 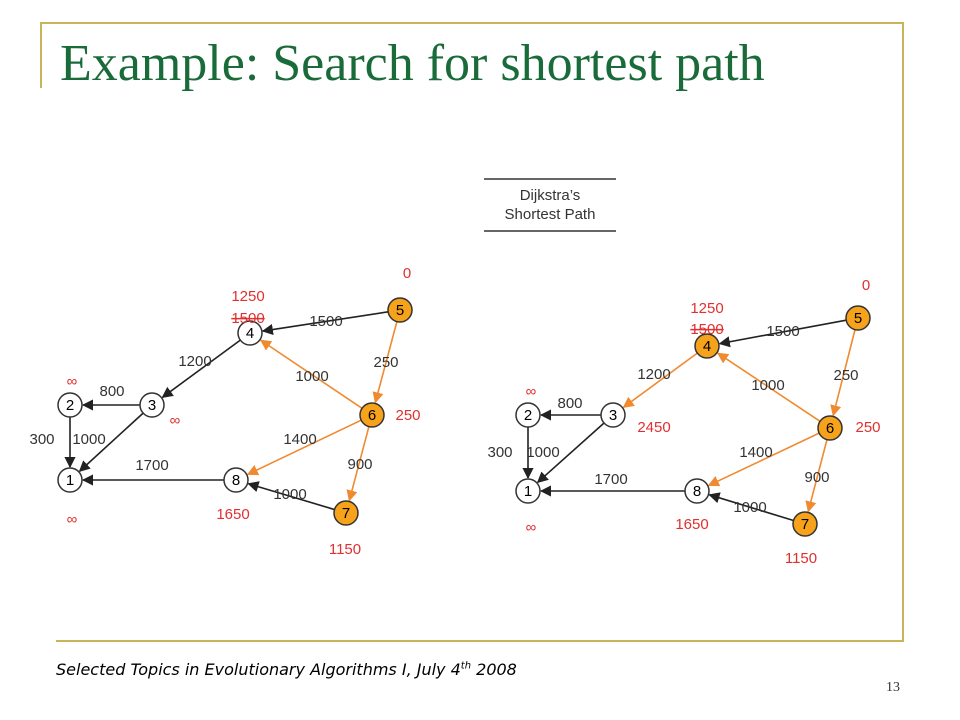 What do you see at coordinates (41, 55) in the screenshot?
I see `frame-left-line` at bounding box center [41, 55].